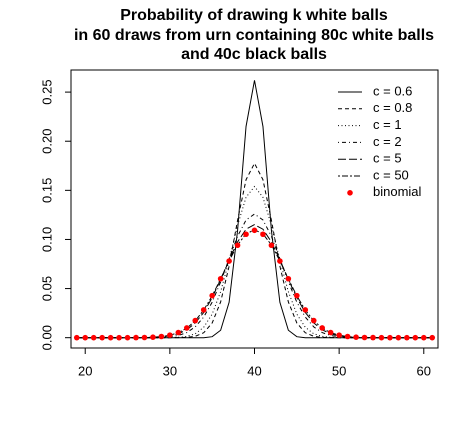 The width and height of the screenshot is (474, 438). I want to click on chart-title: Probability of drawing k white balls, so click(254, 15).